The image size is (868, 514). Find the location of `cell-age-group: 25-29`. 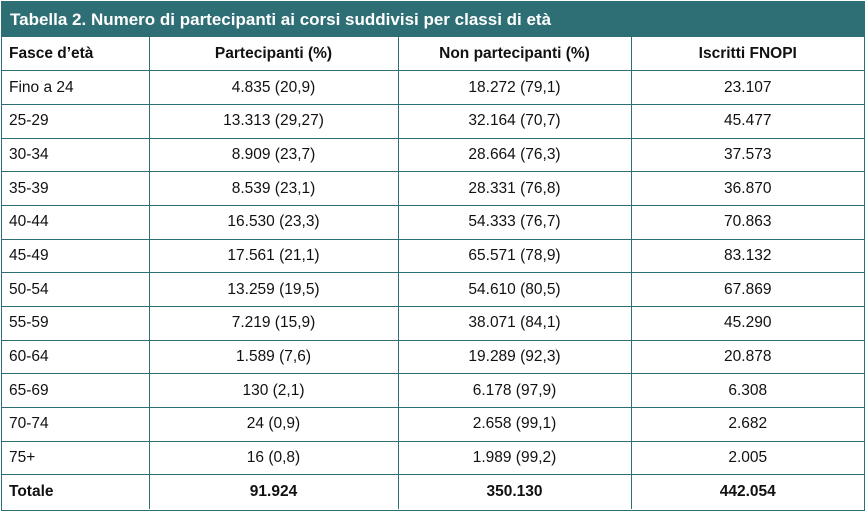

cell-age-group: 25-29 is located at coordinates (76, 121).